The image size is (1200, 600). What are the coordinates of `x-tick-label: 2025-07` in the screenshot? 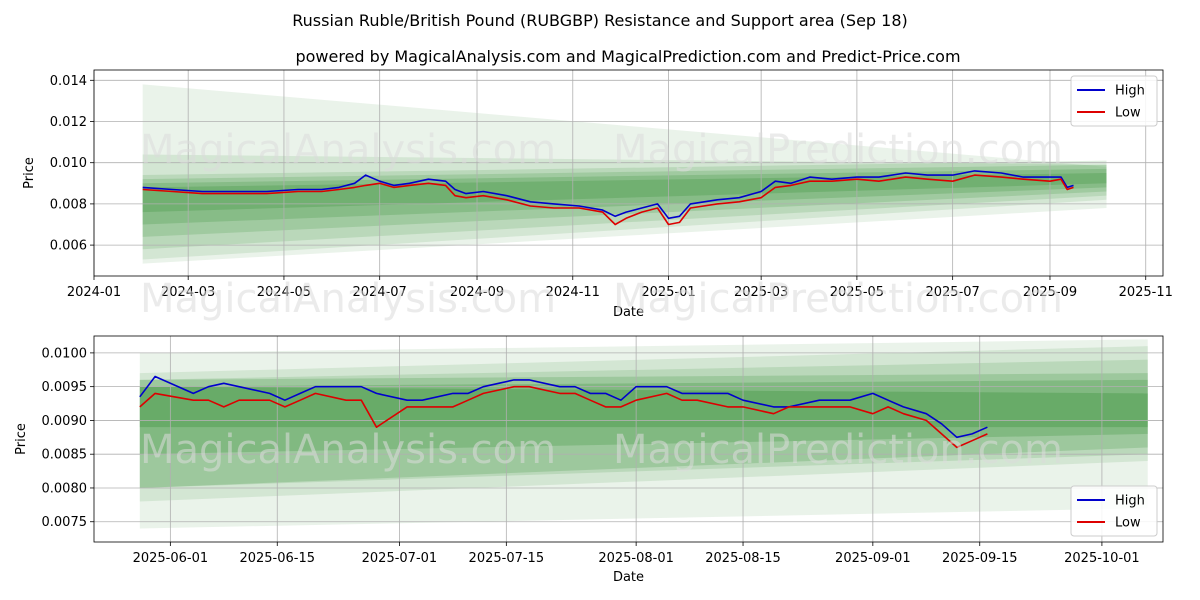 It's located at (952, 292).